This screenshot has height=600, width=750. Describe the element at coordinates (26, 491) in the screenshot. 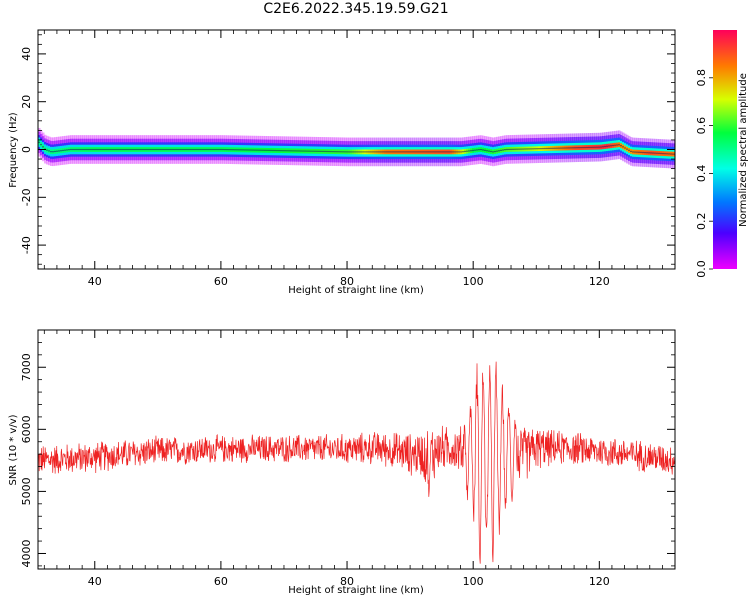

I see `y-tick-label: 5000` at that location.